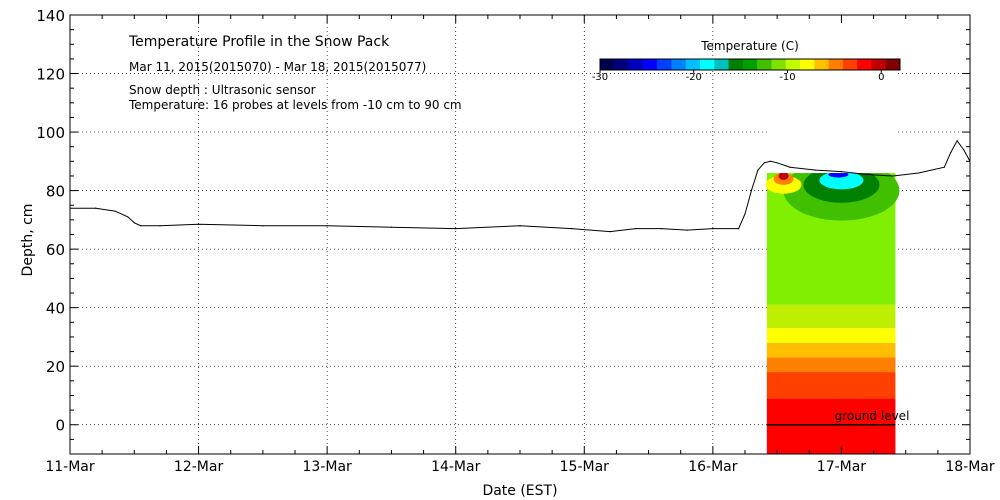 Image resolution: width=1000 pixels, height=500 pixels. What do you see at coordinates (842, 467) in the screenshot?
I see `x-tick-label: 17-Mar` at bounding box center [842, 467].